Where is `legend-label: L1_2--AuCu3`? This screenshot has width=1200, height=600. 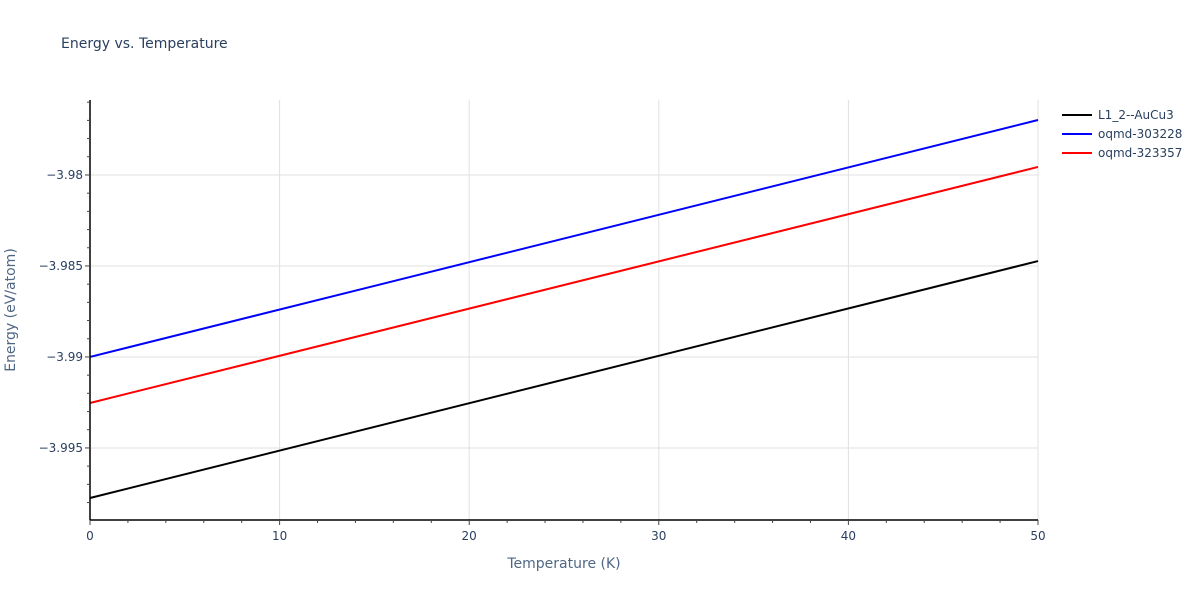
legend-label: L1_2--AuCu3 is located at coordinates (1136, 114).